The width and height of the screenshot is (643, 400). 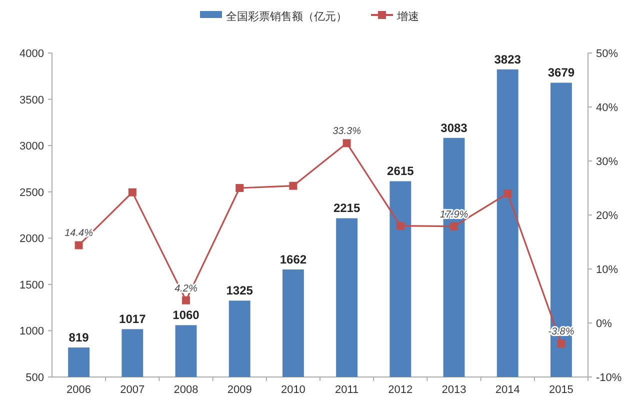 I want to click on x-tick-label: 2008, so click(x=186, y=390).